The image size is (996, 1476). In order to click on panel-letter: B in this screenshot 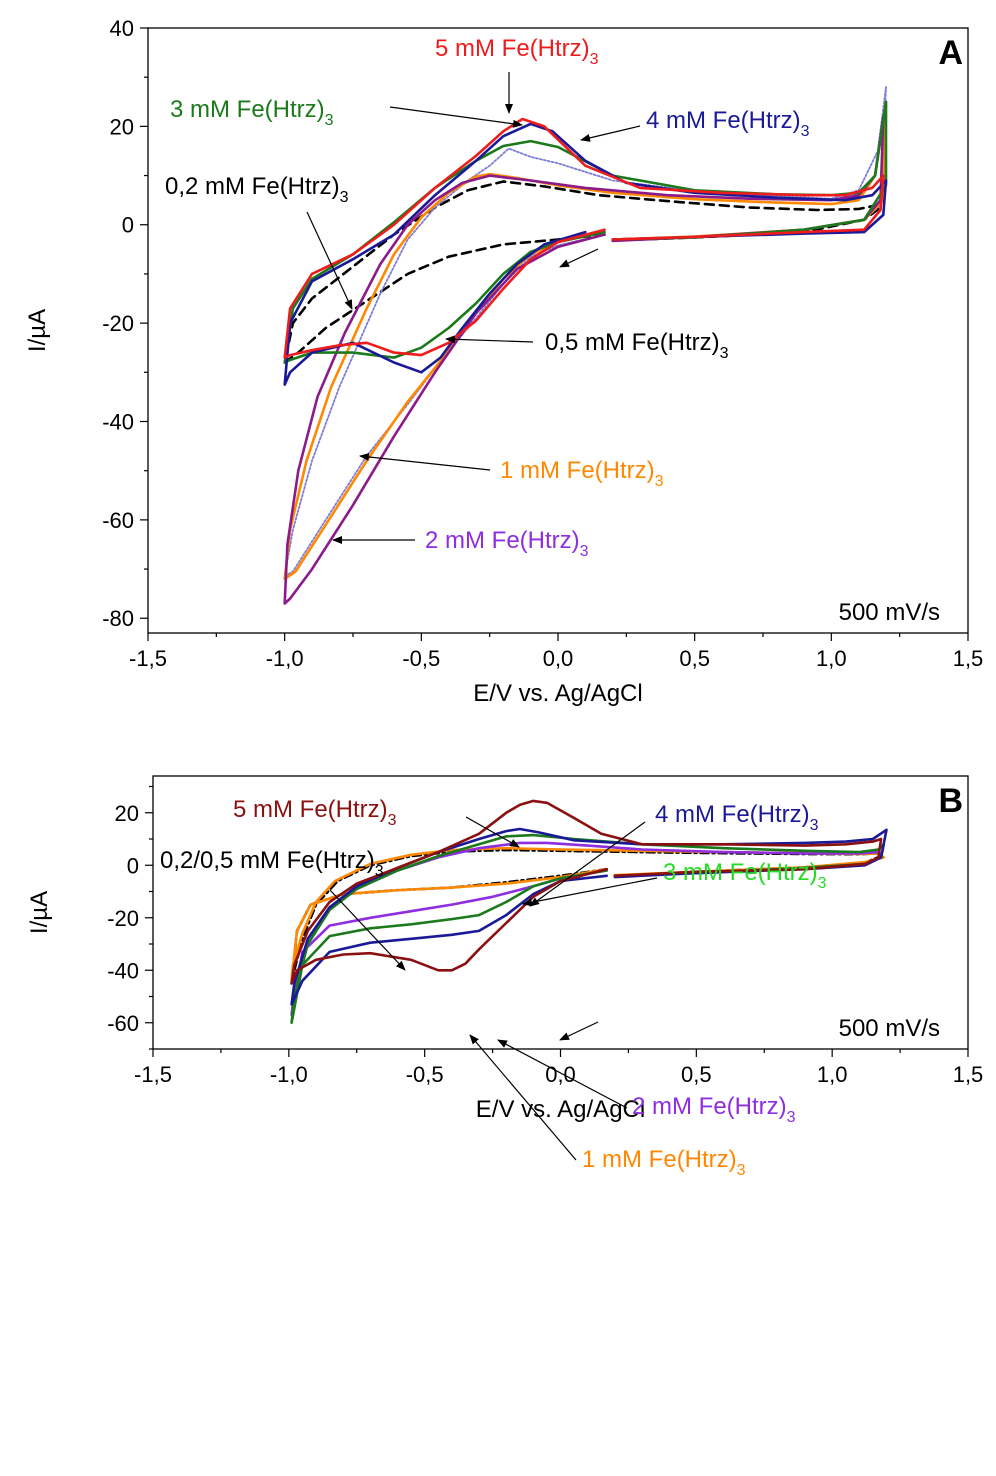, I will do `click(950, 801)`.